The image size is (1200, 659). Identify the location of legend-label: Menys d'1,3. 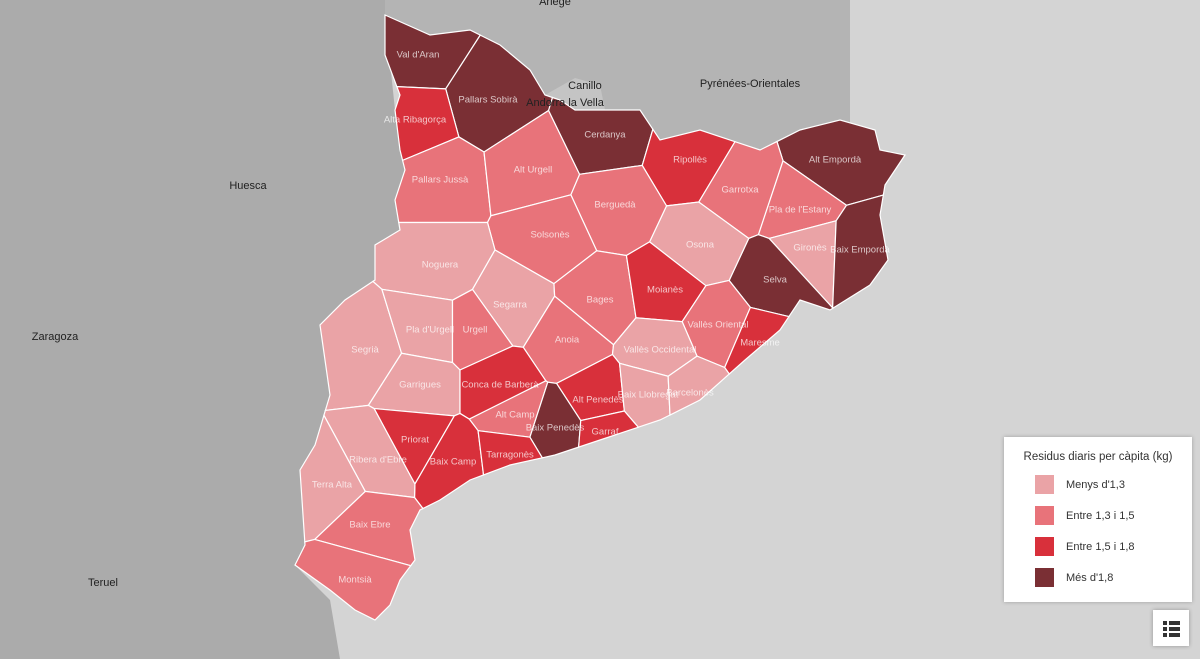
(1095, 484).